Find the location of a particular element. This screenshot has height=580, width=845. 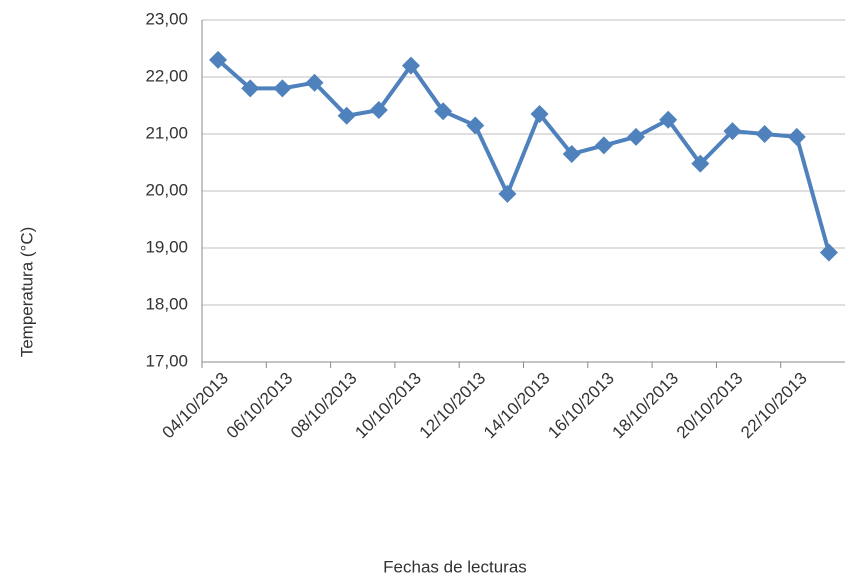

x-tick-label: 14/10/2013 is located at coordinates (517, 406).